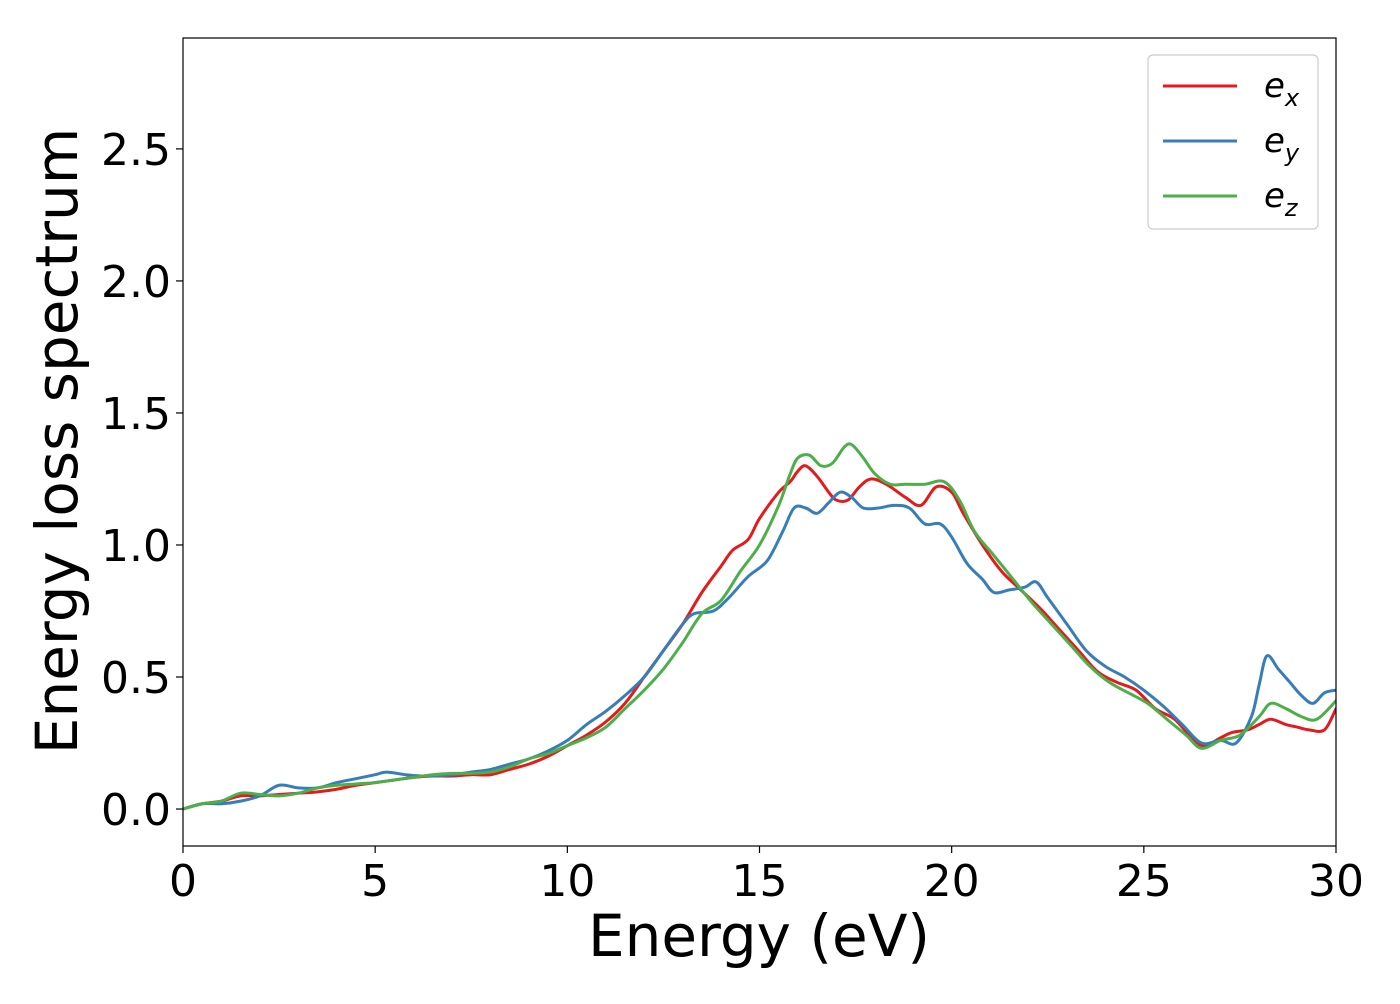 The height and width of the screenshot is (1004, 1400). I want to click on legend-label-e-z: ez, so click(1281, 199).